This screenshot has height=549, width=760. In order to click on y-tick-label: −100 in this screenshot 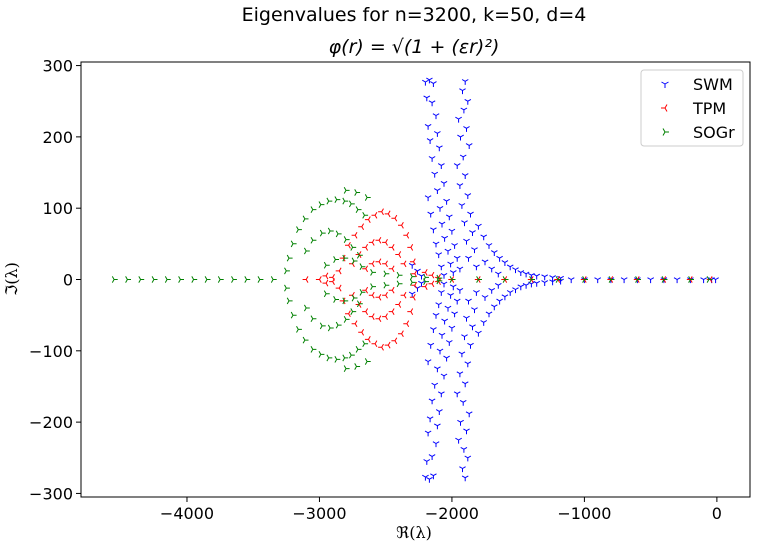, I will do `click(51, 351)`.